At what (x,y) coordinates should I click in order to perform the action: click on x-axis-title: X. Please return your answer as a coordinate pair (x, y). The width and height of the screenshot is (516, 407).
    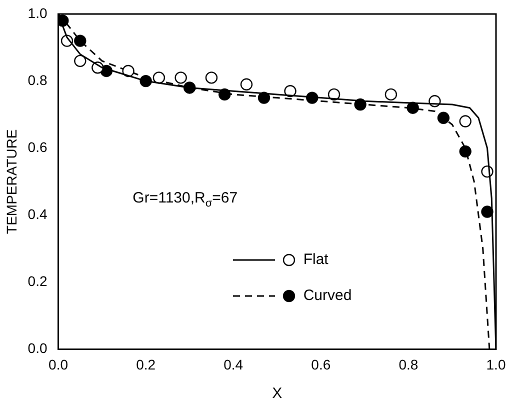
    Looking at the image, I should click on (277, 393).